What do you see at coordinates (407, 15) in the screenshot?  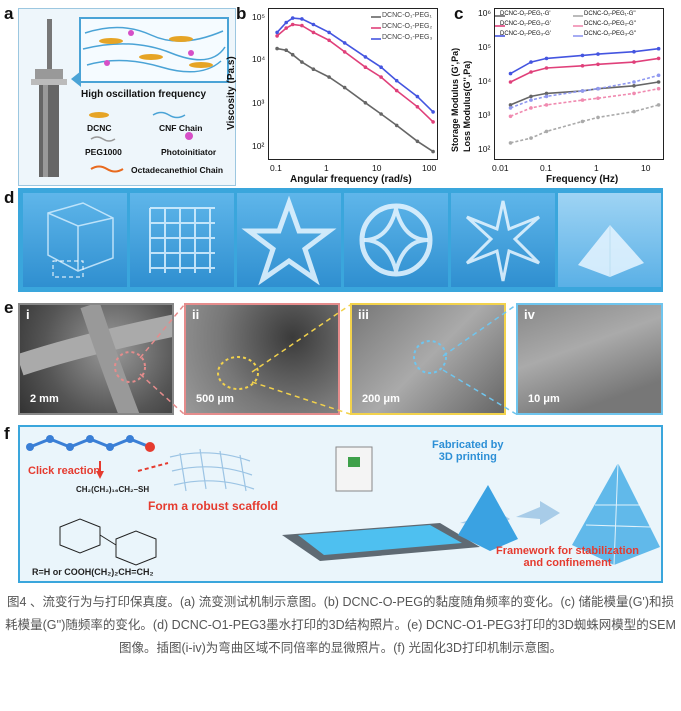 I see `b-legend-1: DCNC-O₁-PEG₁` at bounding box center [407, 15].